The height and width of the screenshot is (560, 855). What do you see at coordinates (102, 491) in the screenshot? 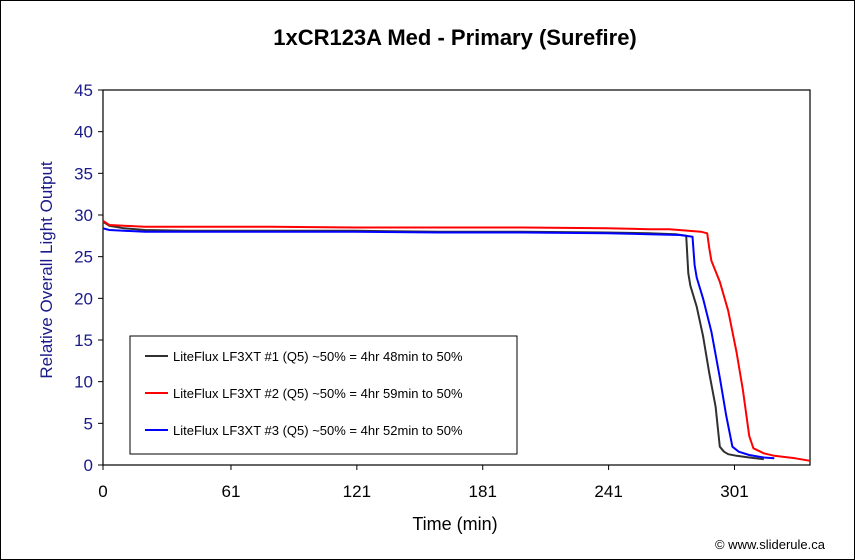
I see `x-tick-label: 0` at bounding box center [102, 491].